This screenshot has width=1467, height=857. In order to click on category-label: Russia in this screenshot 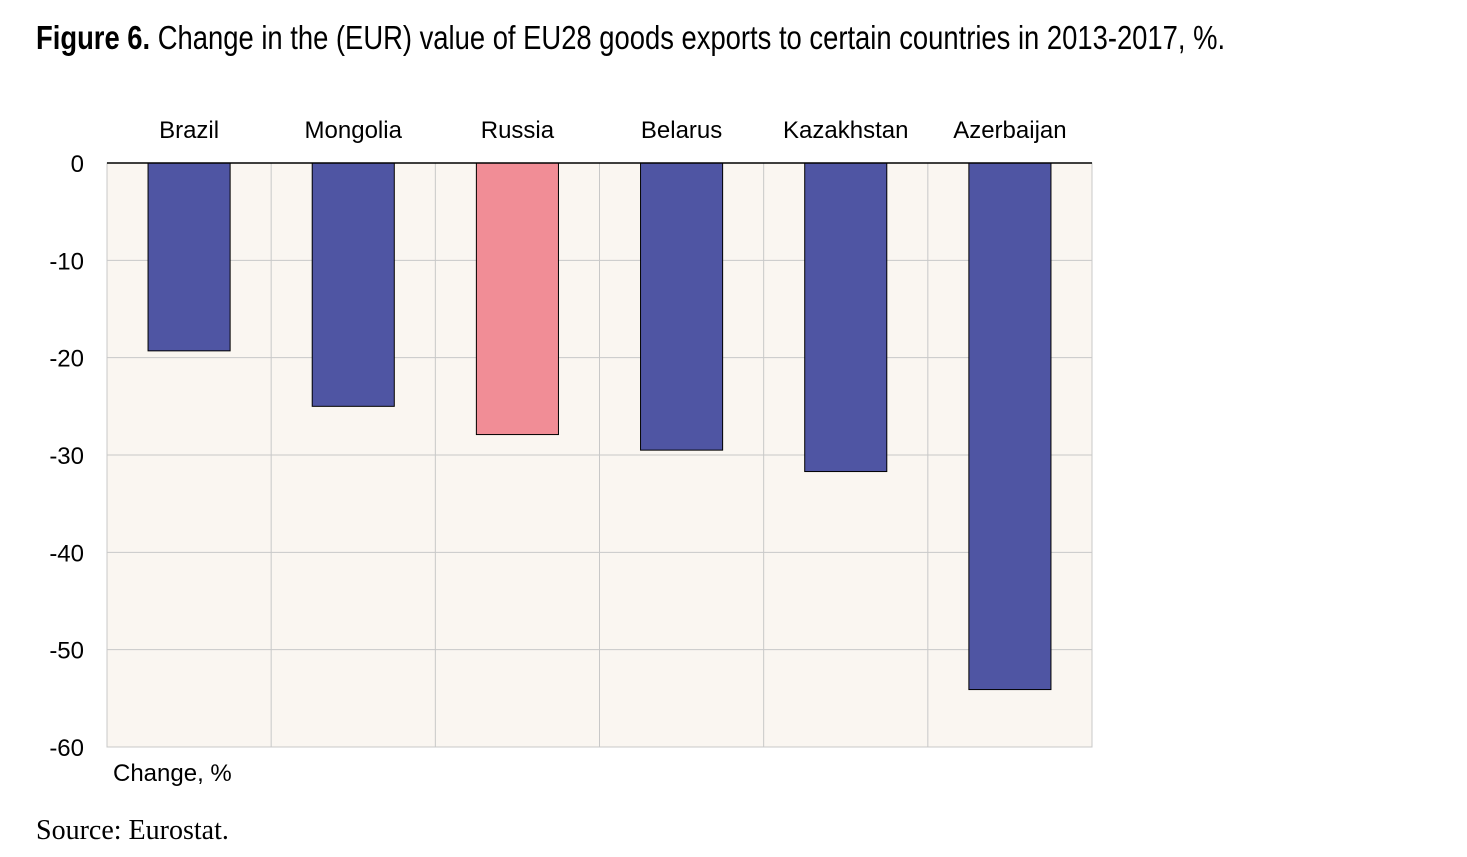, I will do `click(518, 130)`.